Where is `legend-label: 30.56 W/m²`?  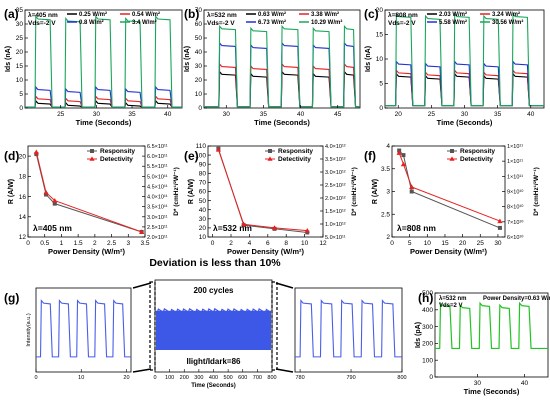 legend-label: 30.56 W/m² is located at coordinates (507, 22).